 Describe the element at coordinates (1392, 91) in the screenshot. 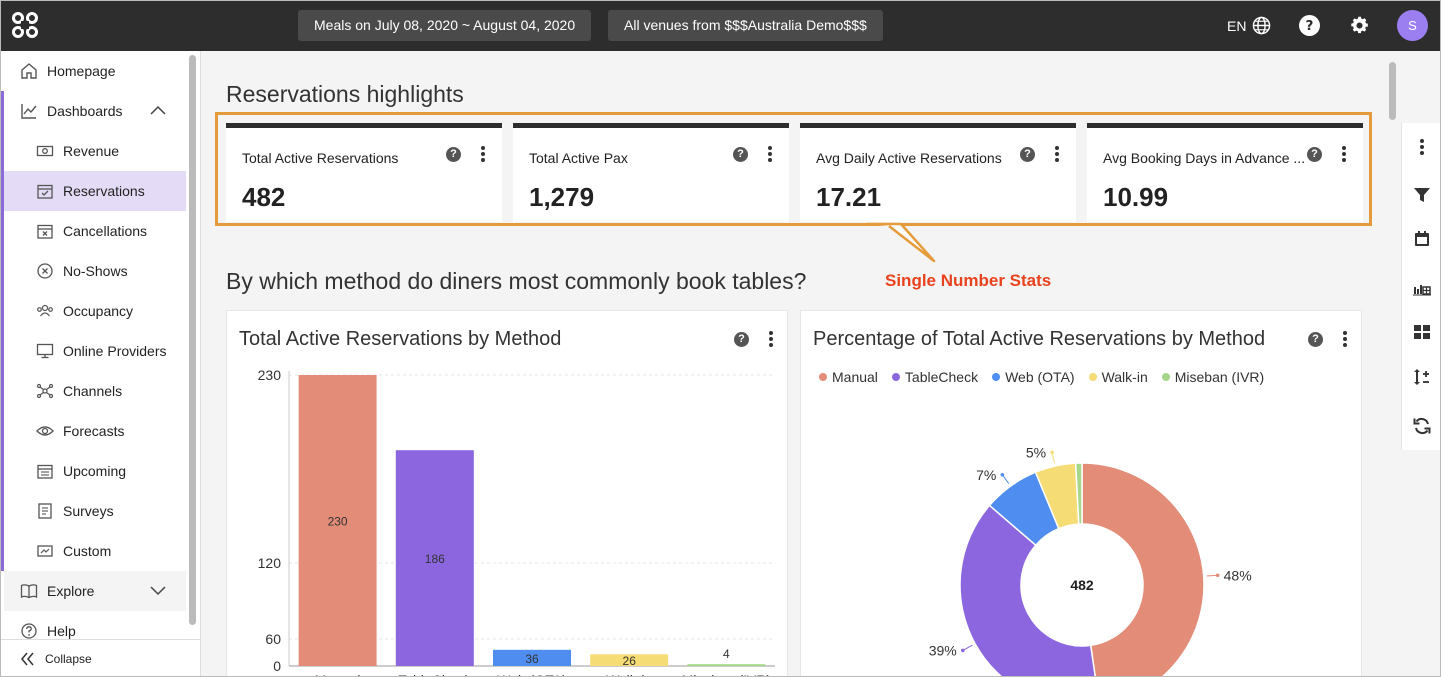

I see `main-scrollbar` at that location.